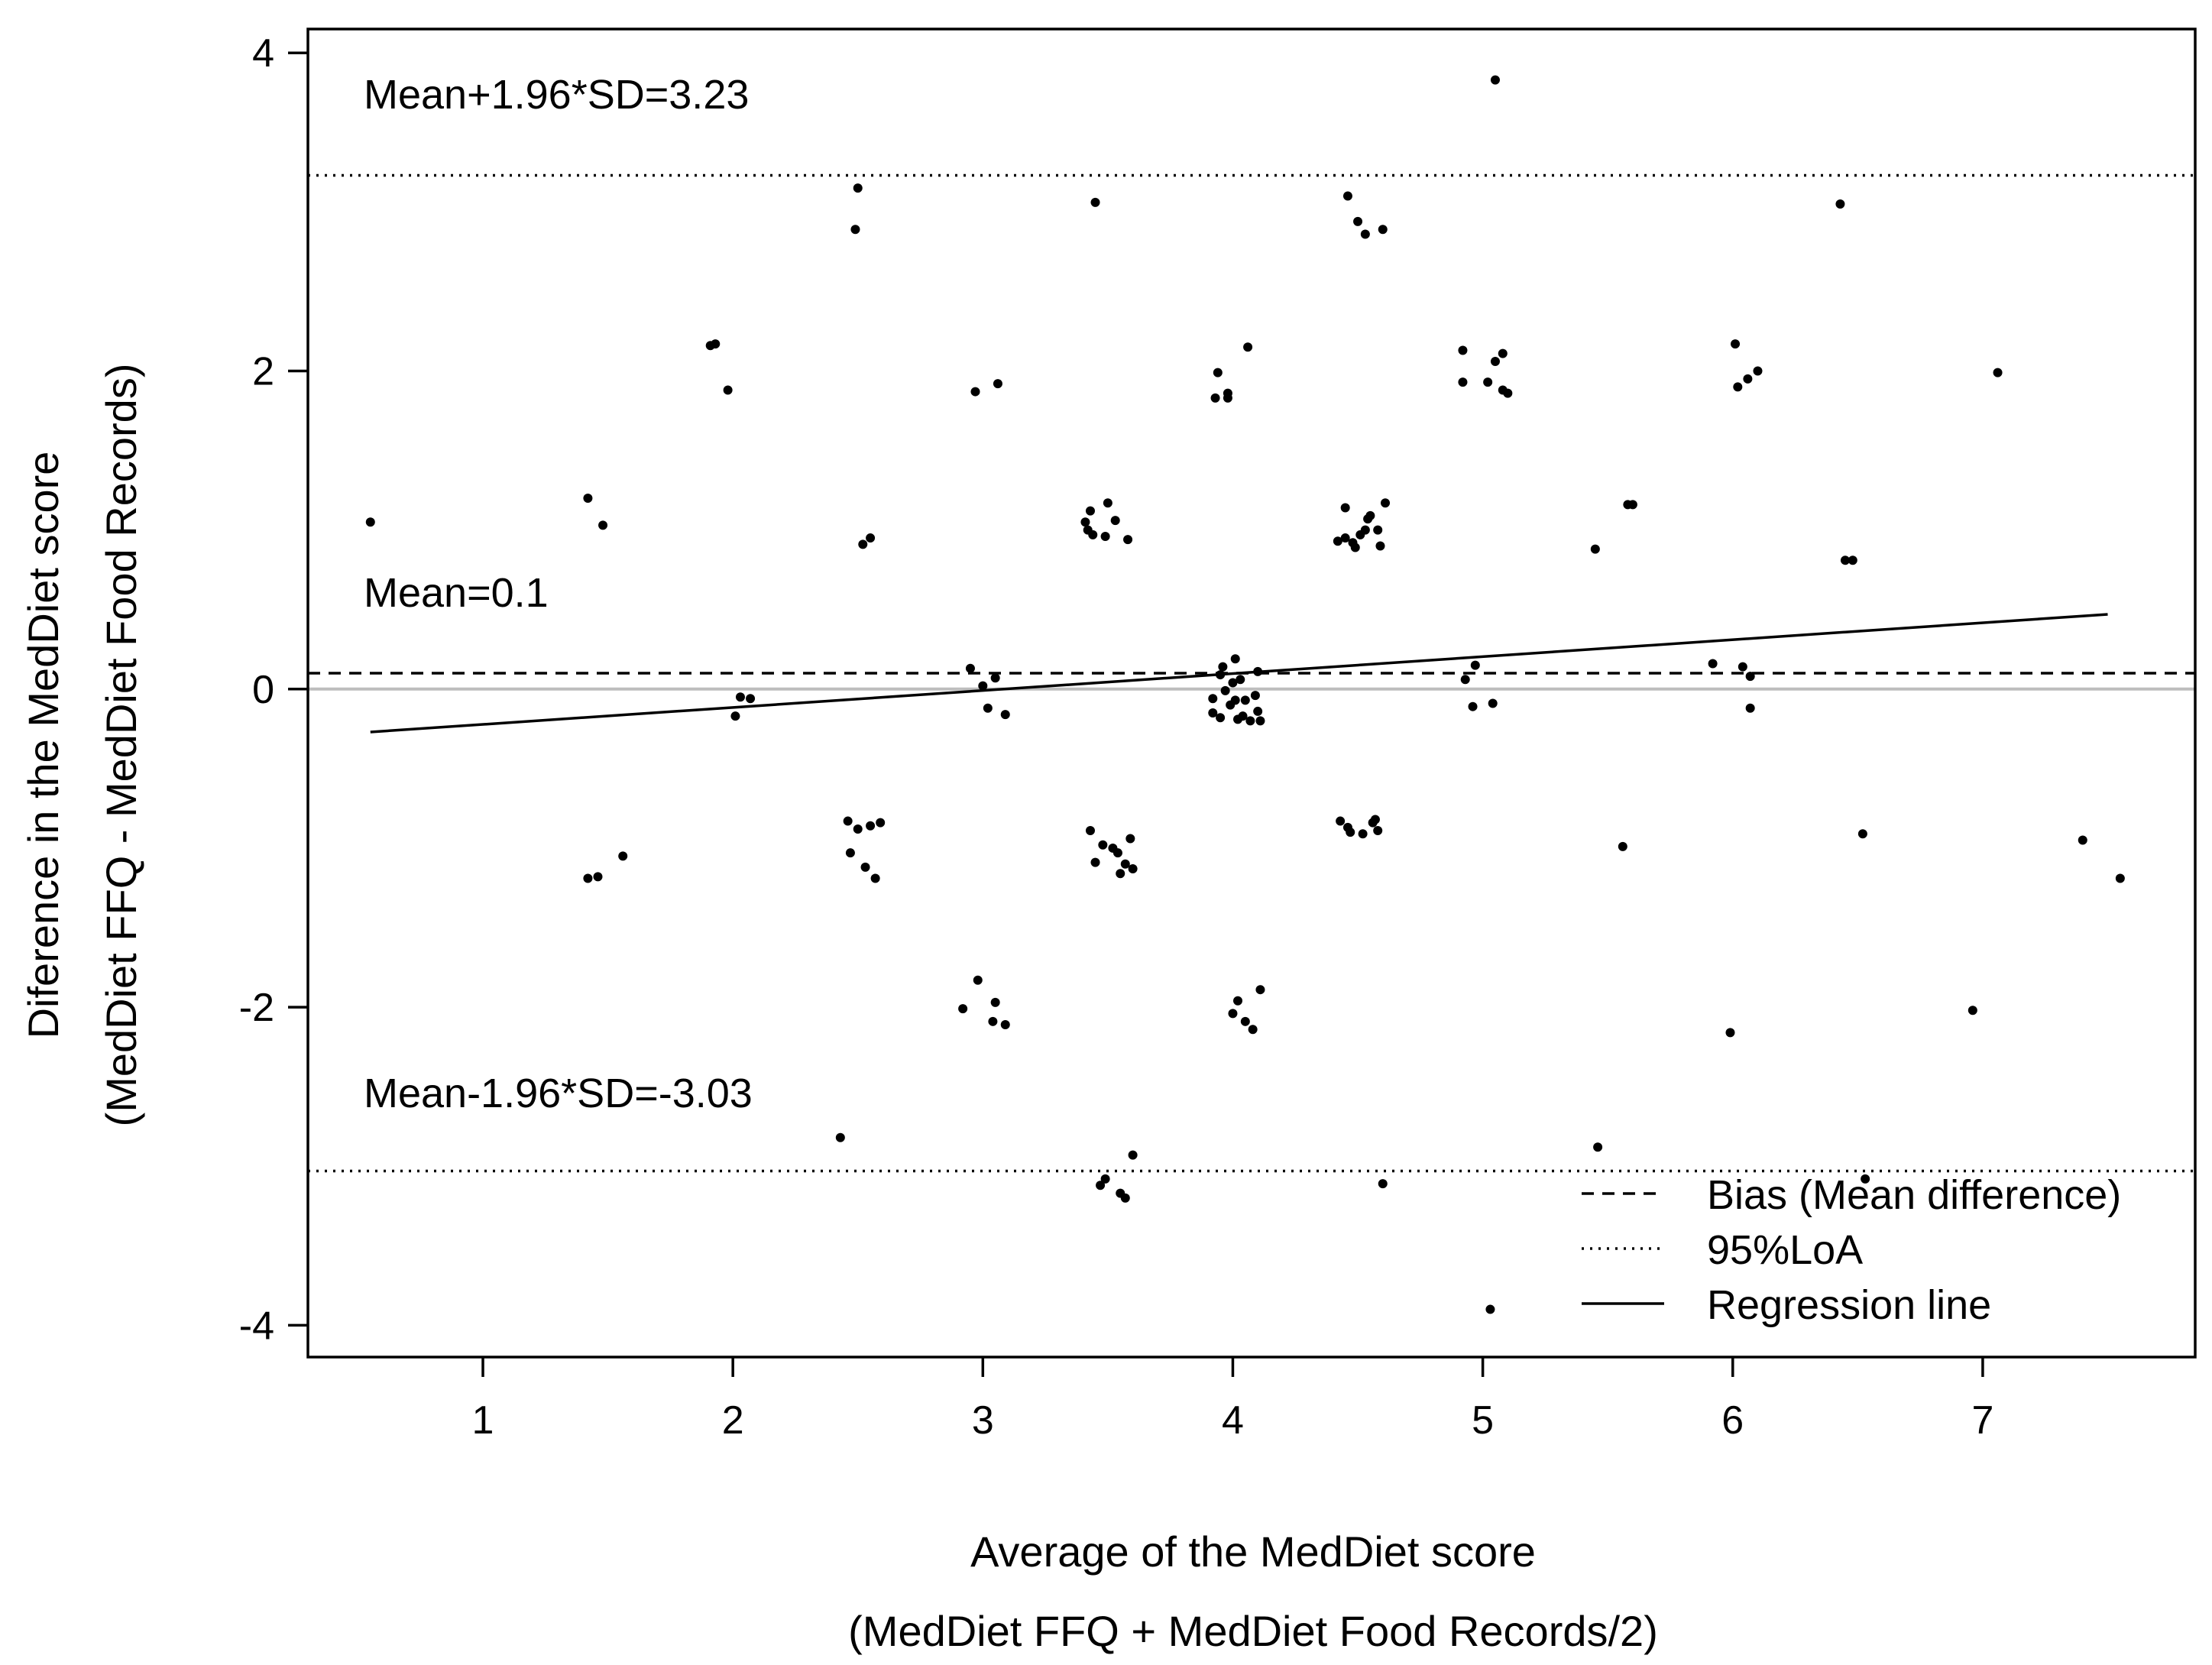 The height and width of the screenshot is (1665, 2212). Describe the element at coordinates (1233, 1421) in the screenshot. I see `x-tick-label: 4` at that location.